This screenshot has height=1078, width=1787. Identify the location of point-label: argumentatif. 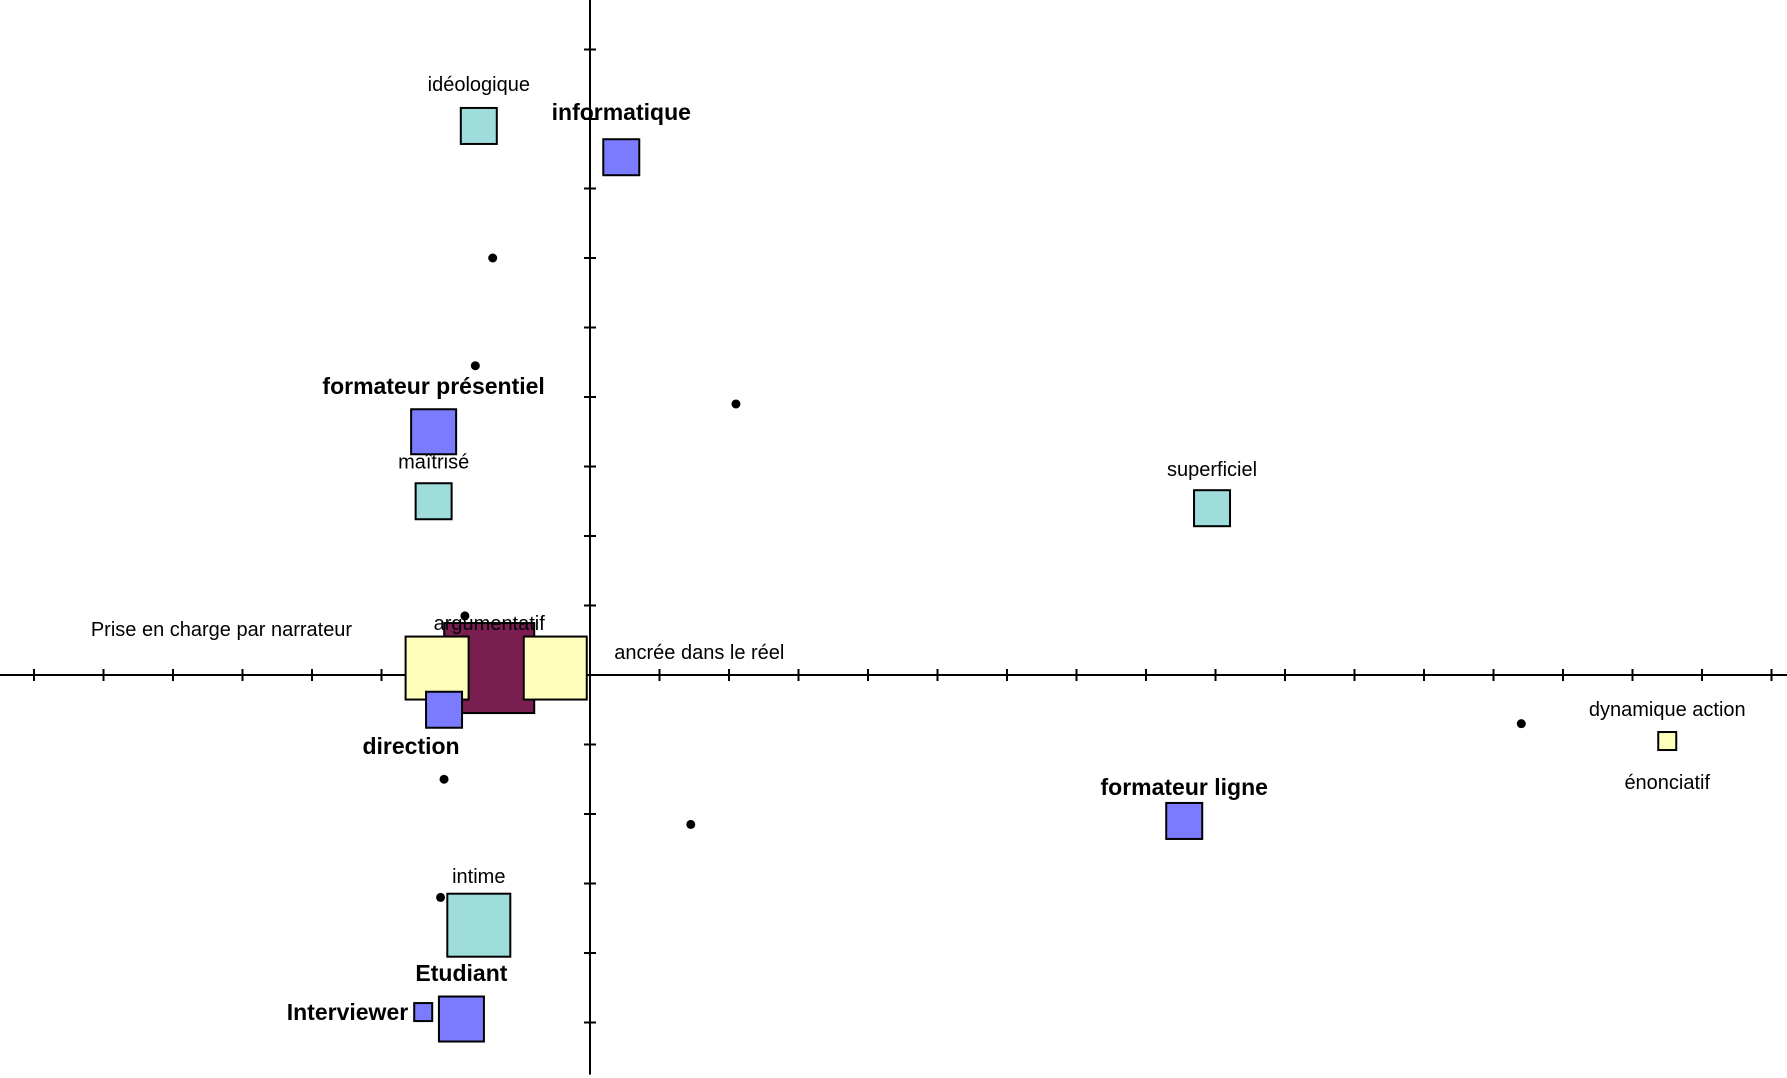
(490, 624).